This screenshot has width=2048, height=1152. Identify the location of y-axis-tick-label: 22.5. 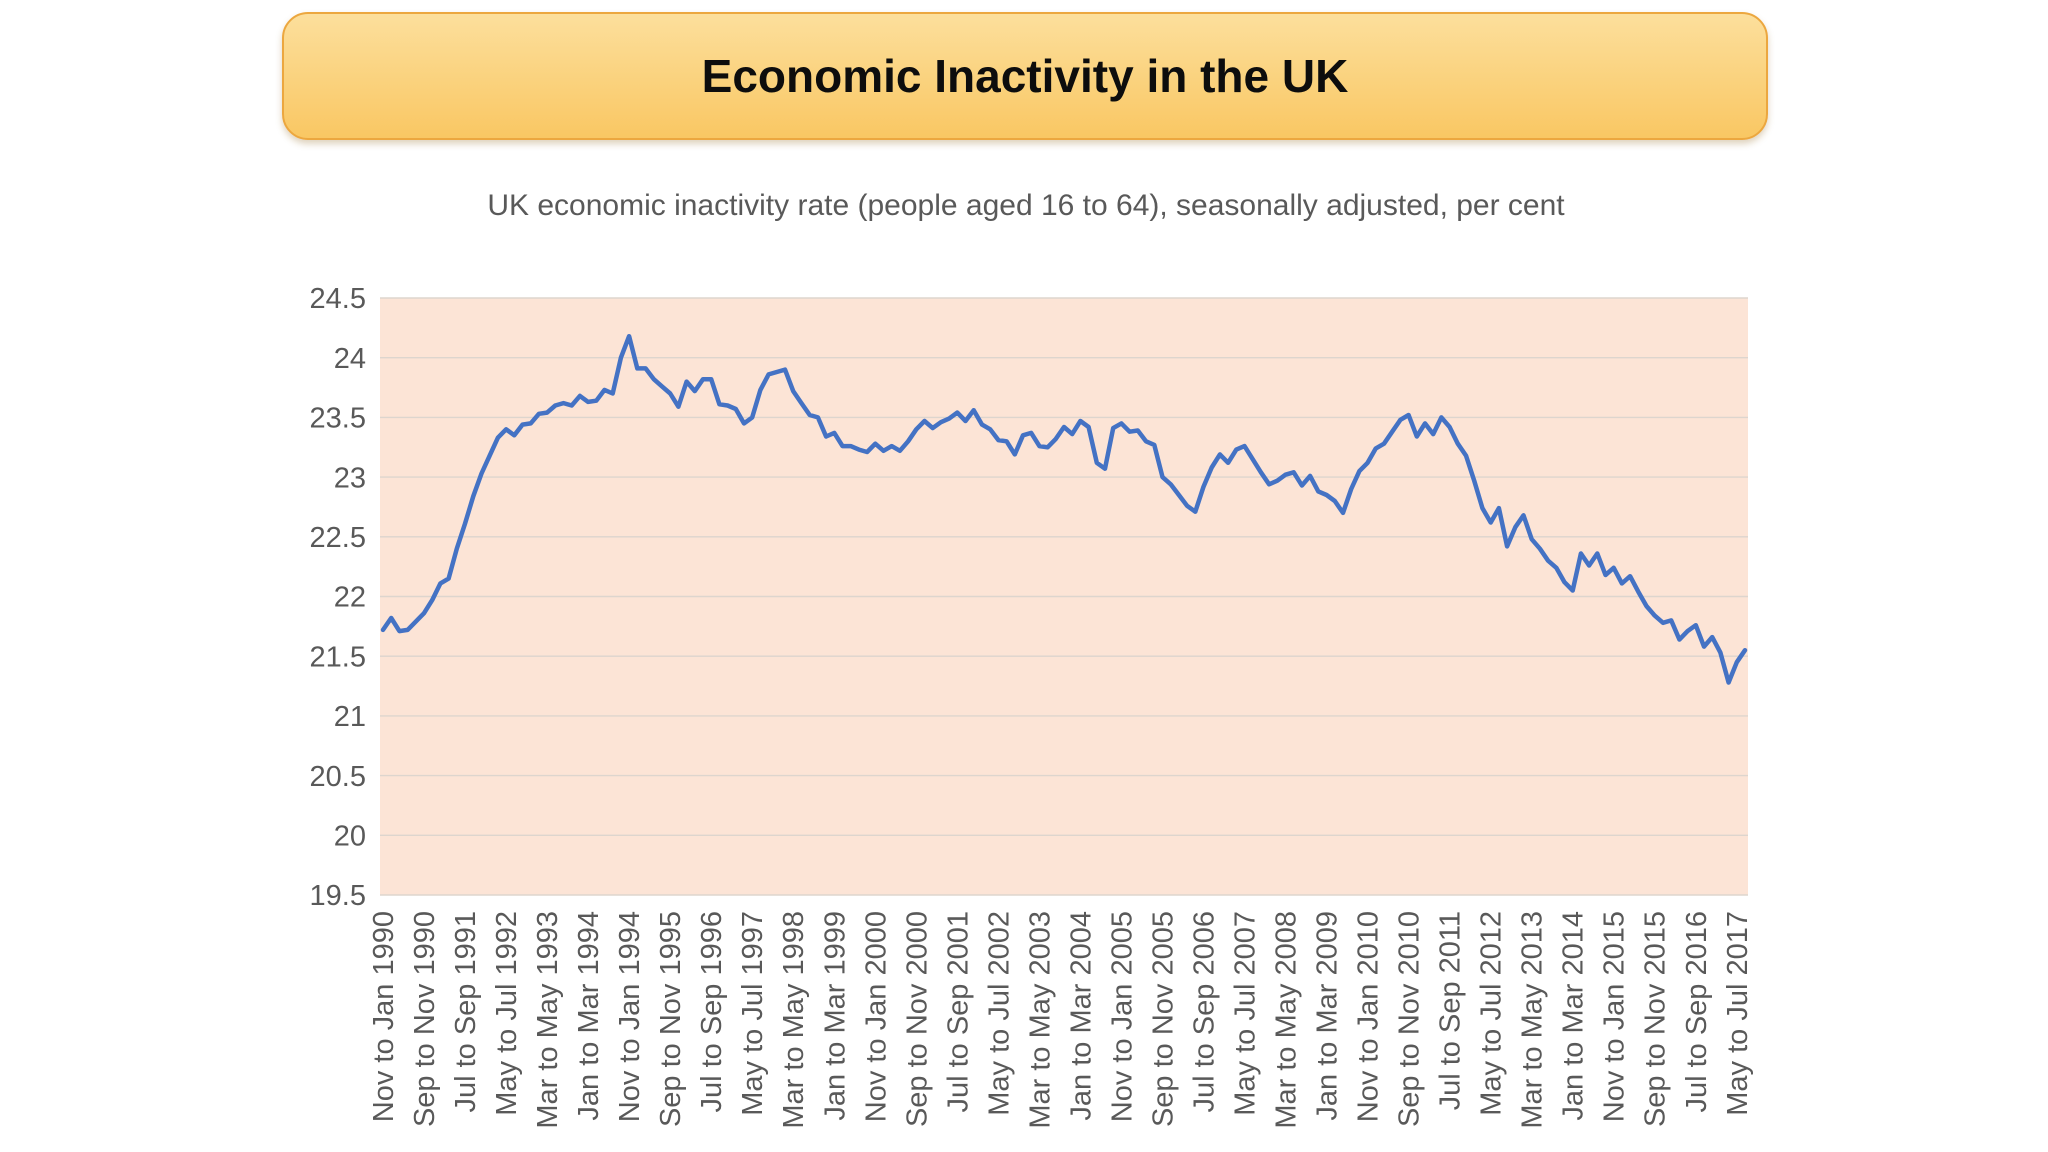
(338, 538).